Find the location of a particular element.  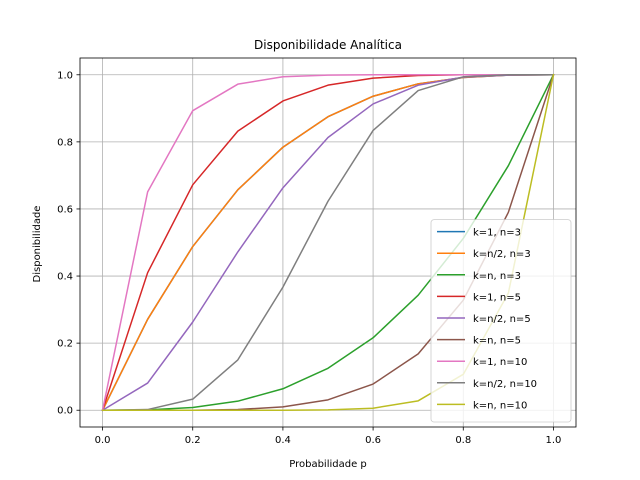

chart-title: Disponibilidade Analítica is located at coordinates (328, 45).